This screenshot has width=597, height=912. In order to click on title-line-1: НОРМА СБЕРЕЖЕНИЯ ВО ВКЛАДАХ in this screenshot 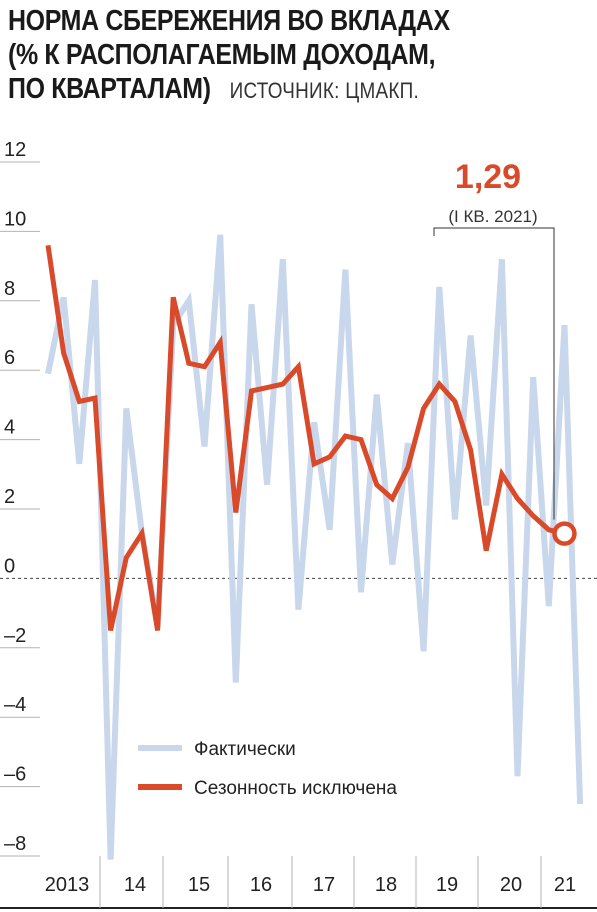, I will do `click(229, 21)`.